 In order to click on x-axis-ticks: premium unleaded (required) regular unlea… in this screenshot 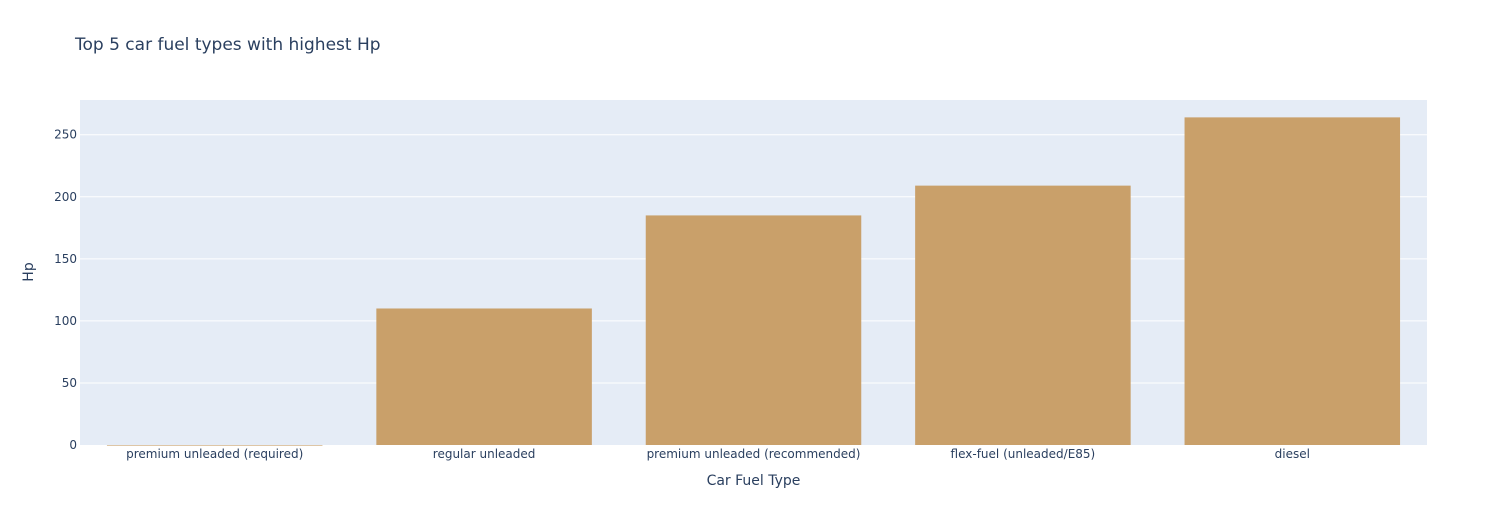, I will do `click(718, 454)`.